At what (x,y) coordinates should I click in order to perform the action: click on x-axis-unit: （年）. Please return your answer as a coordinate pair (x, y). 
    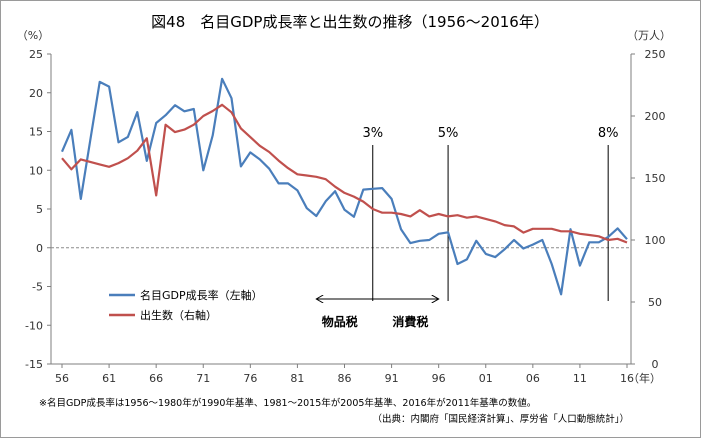
    Looking at the image, I should click on (644, 378).